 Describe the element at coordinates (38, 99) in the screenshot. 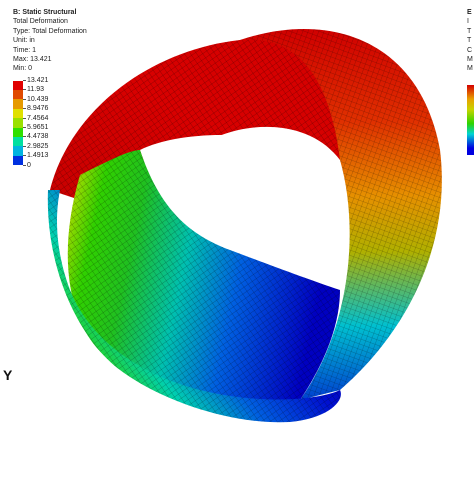

I see `legend-label: 10.439` at that location.